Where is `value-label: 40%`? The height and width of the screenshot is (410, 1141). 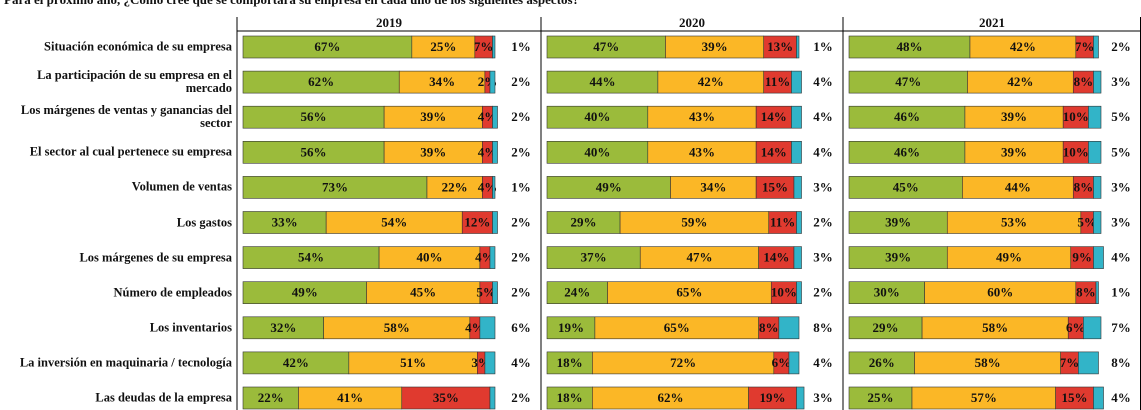 value-label: 40% is located at coordinates (597, 116).